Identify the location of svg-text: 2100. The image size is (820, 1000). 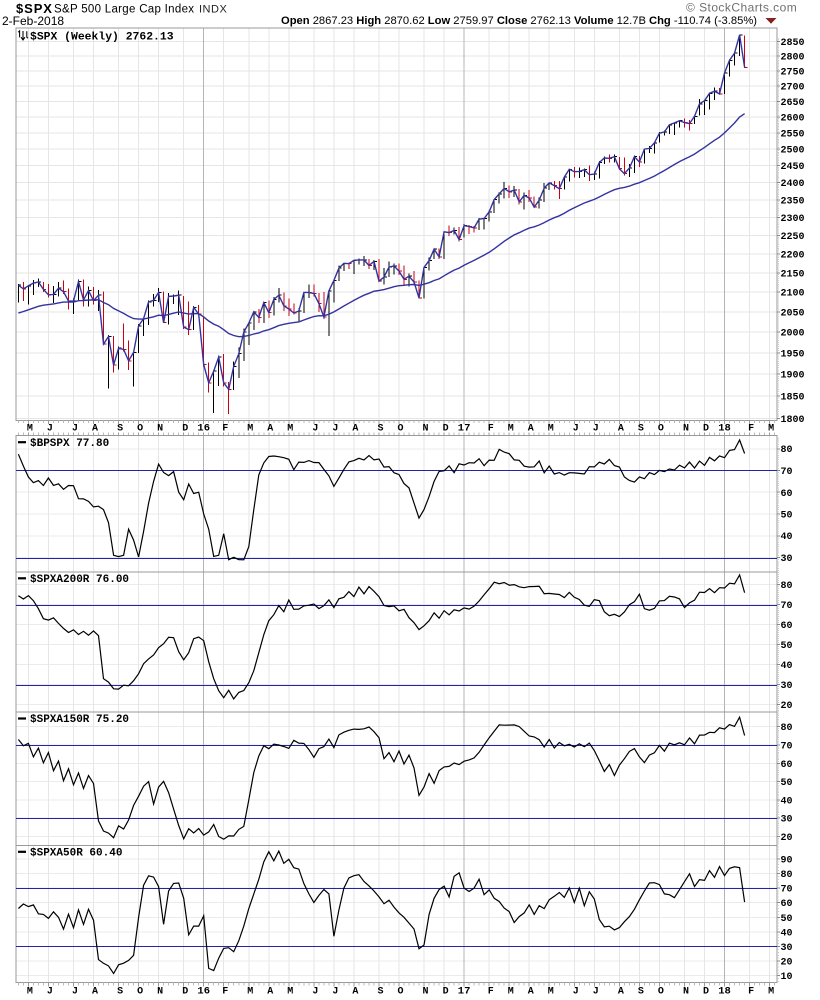
(793, 294).